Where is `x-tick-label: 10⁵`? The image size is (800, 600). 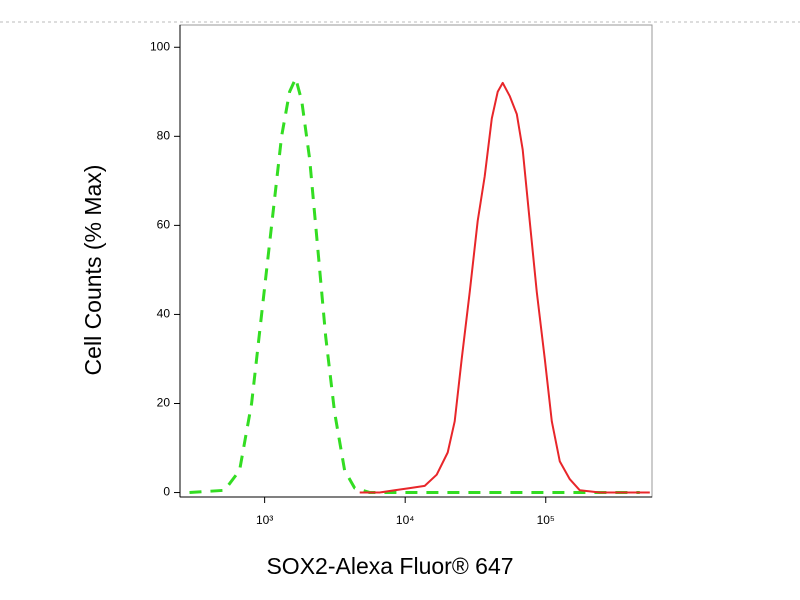 x-tick-label: 10⁵ is located at coordinates (546, 520).